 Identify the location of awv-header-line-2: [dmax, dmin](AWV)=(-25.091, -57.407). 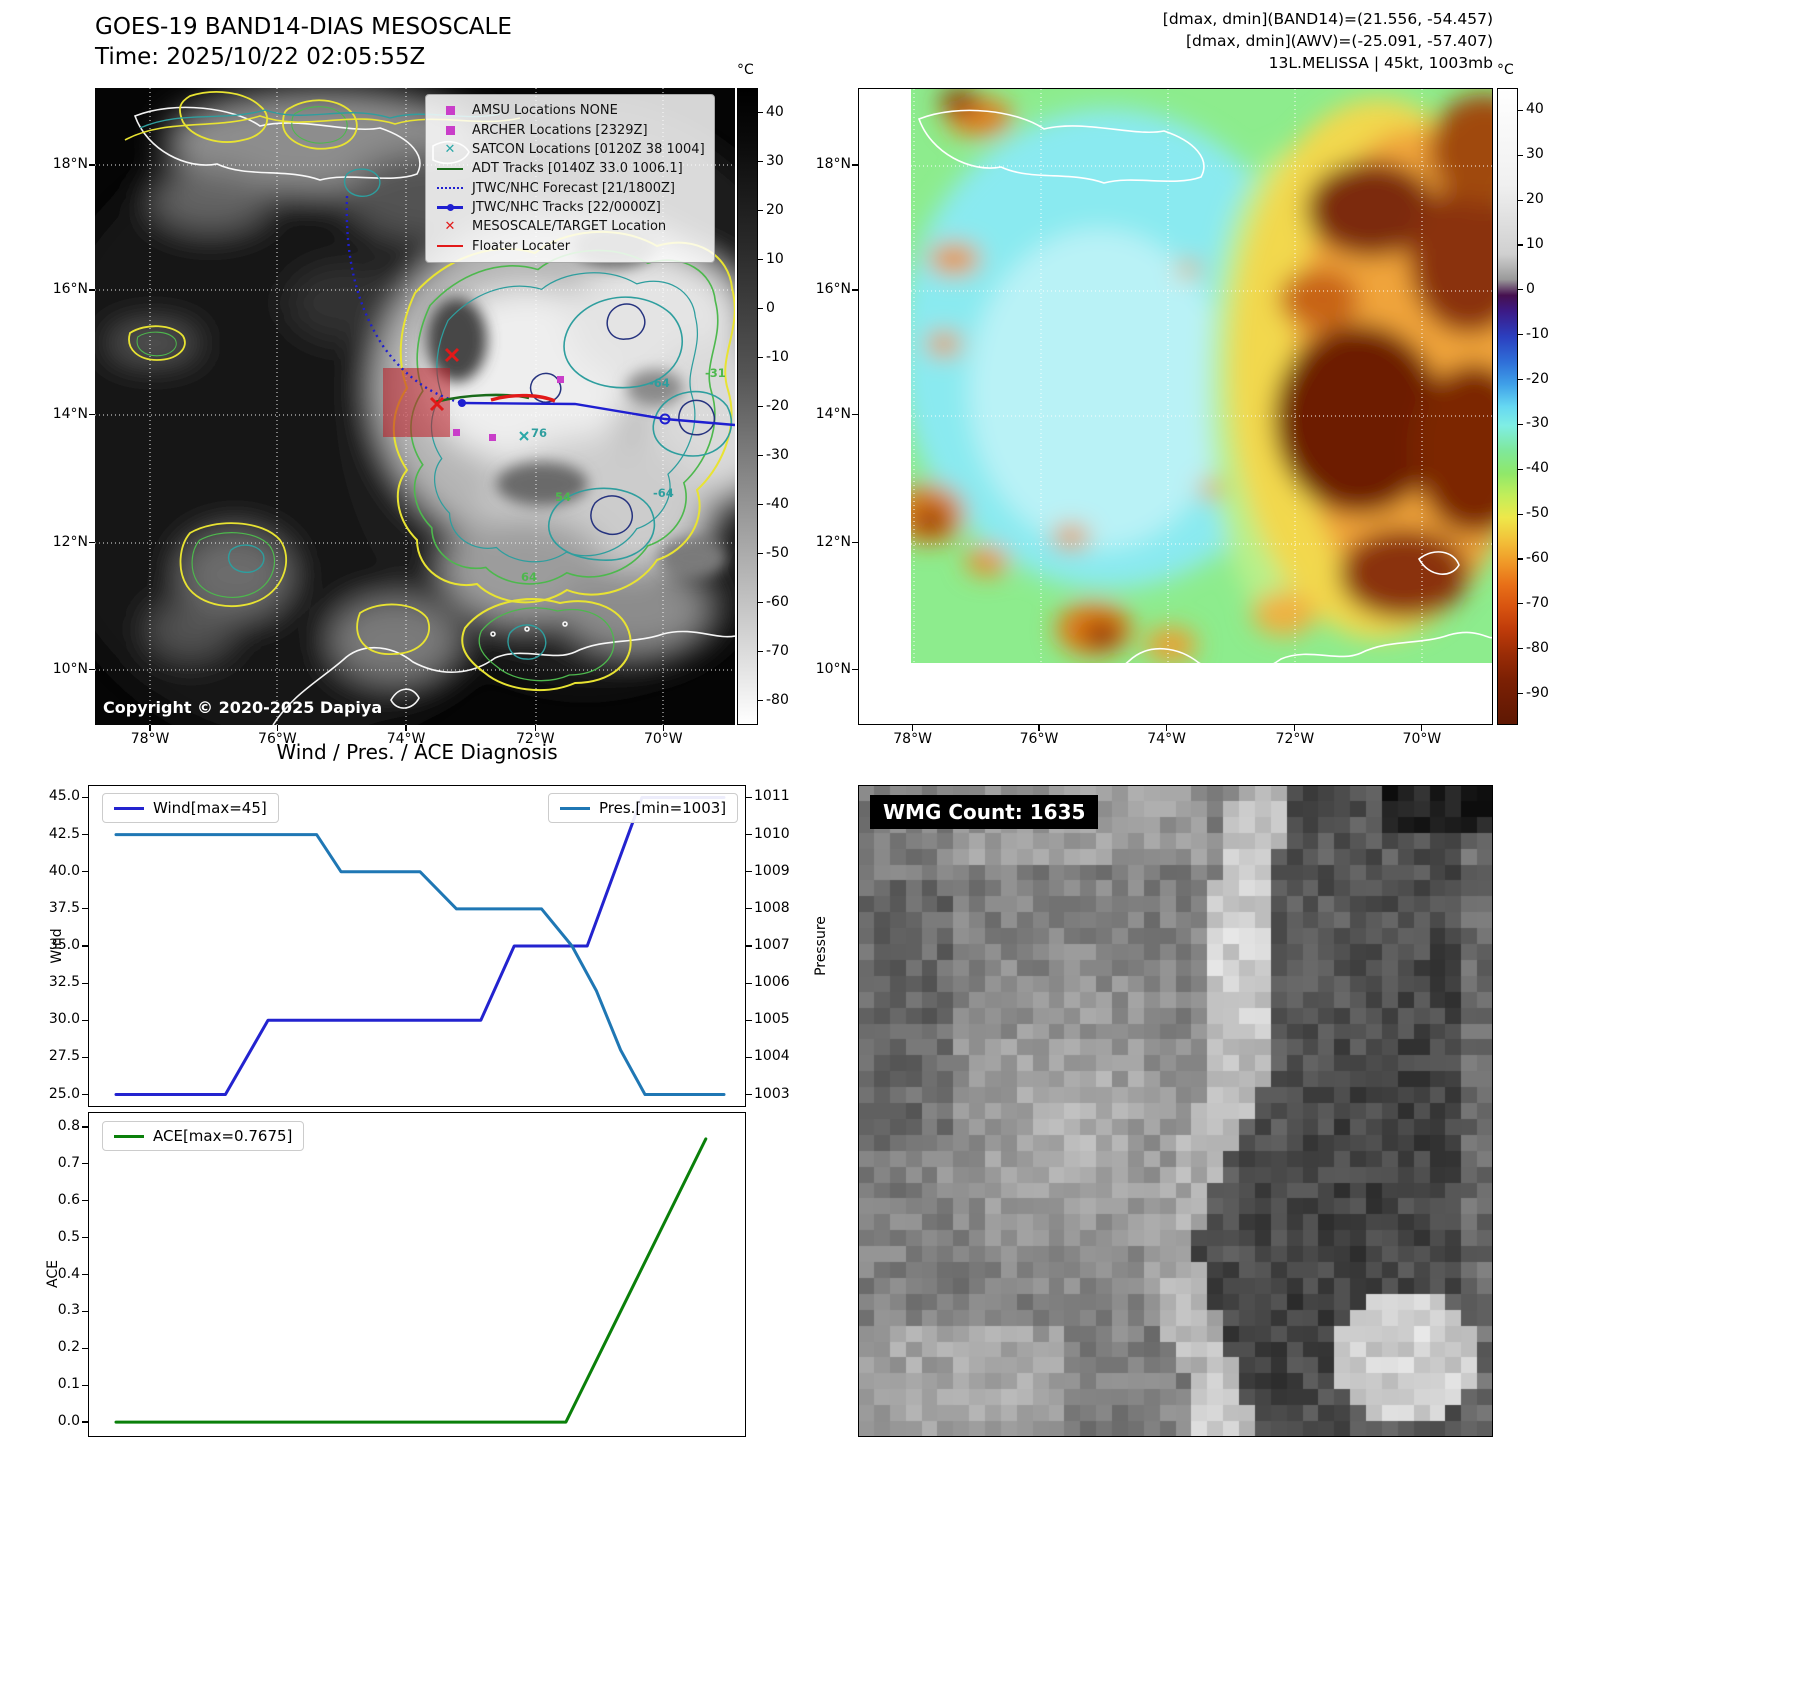
(1339, 41).